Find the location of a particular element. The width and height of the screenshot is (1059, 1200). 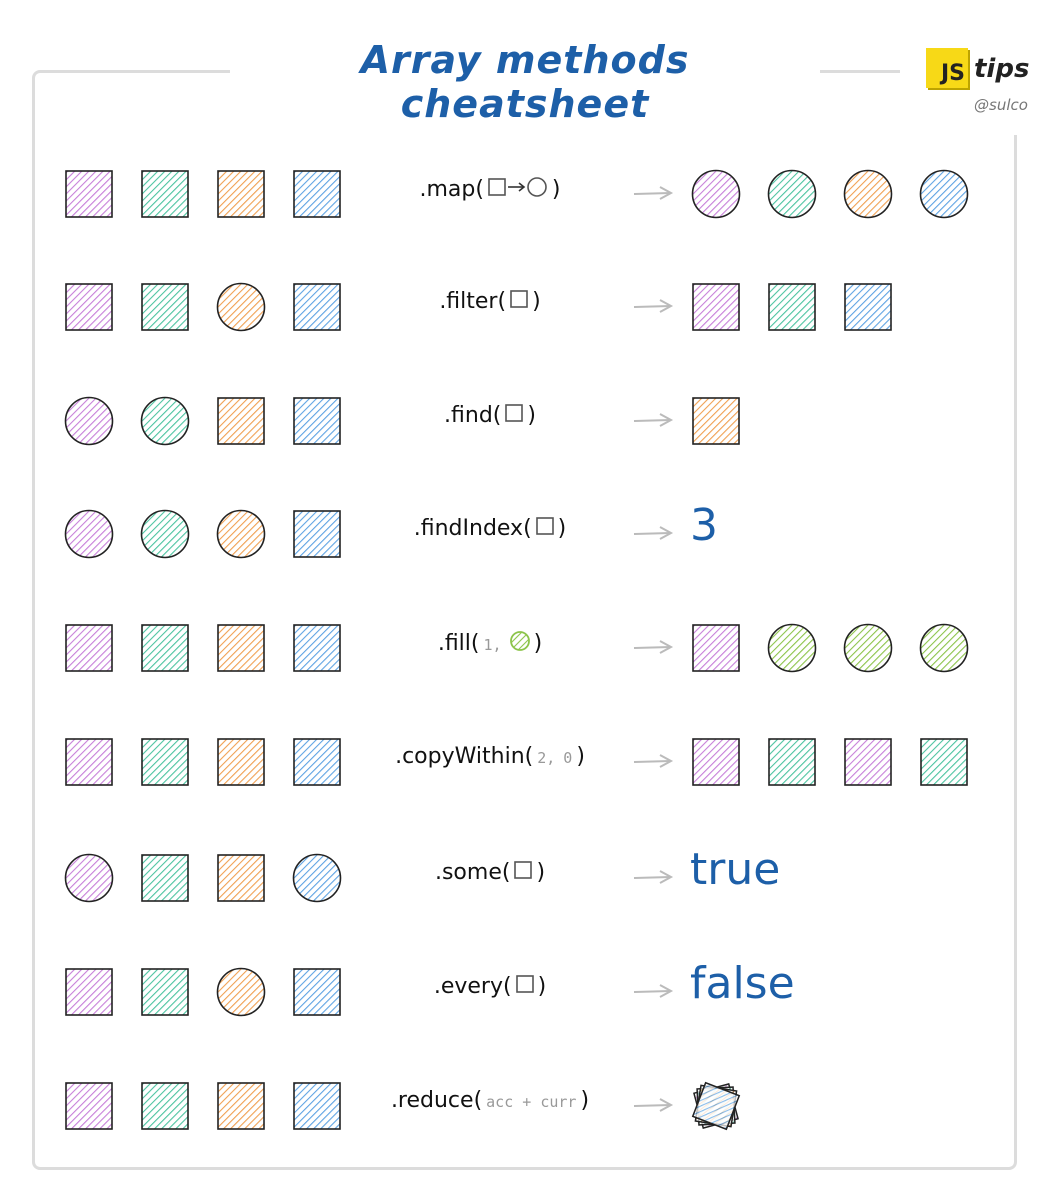

method-argument: 0 is located at coordinates (568, 758).